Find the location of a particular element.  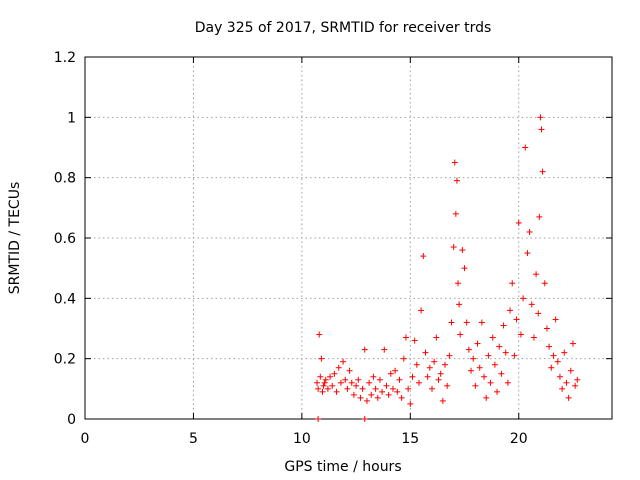

x-tick-label: 15 is located at coordinates (410, 439).